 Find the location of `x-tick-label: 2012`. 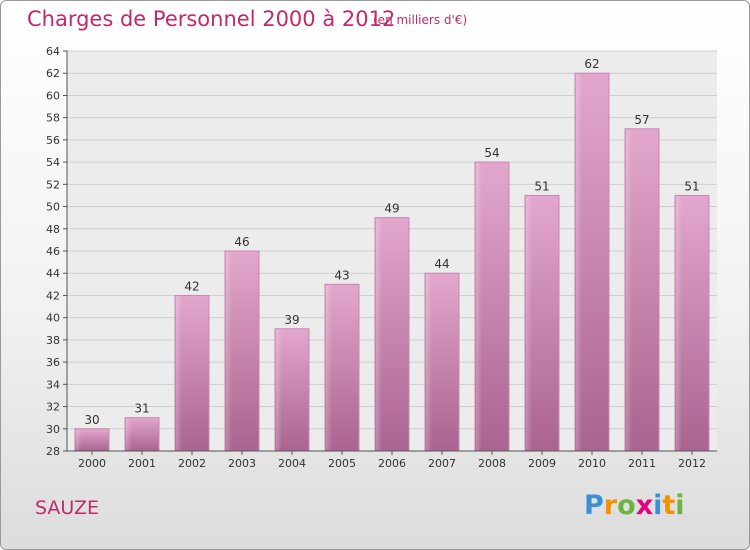

x-tick-label: 2012 is located at coordinates (692, 463).